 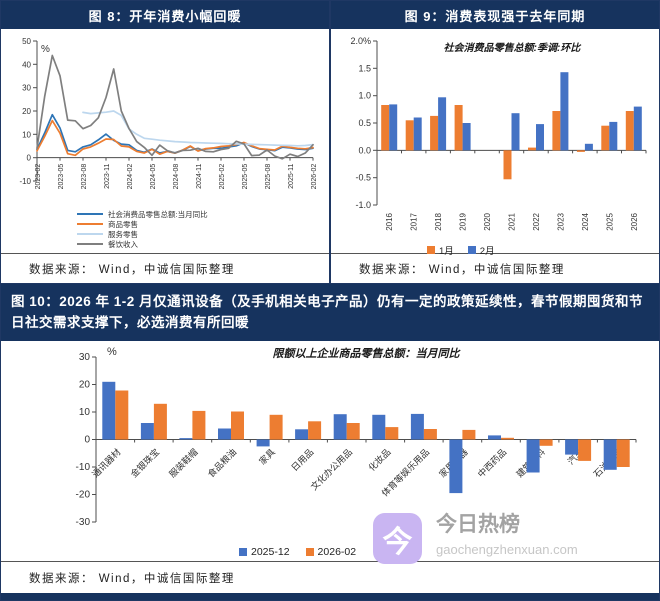 I want to click on legend-item: 2025-12, so click(x=264, y=552).